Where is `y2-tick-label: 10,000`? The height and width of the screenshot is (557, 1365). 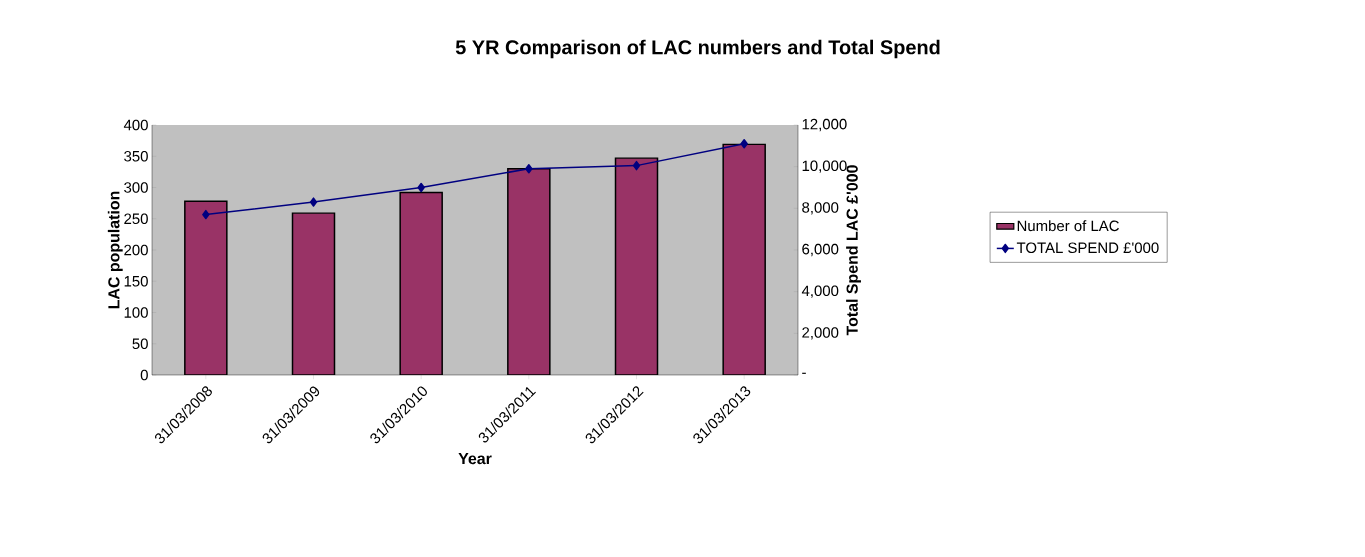 y2-tick-label: 10,000 is located at coordinates (824, 166).